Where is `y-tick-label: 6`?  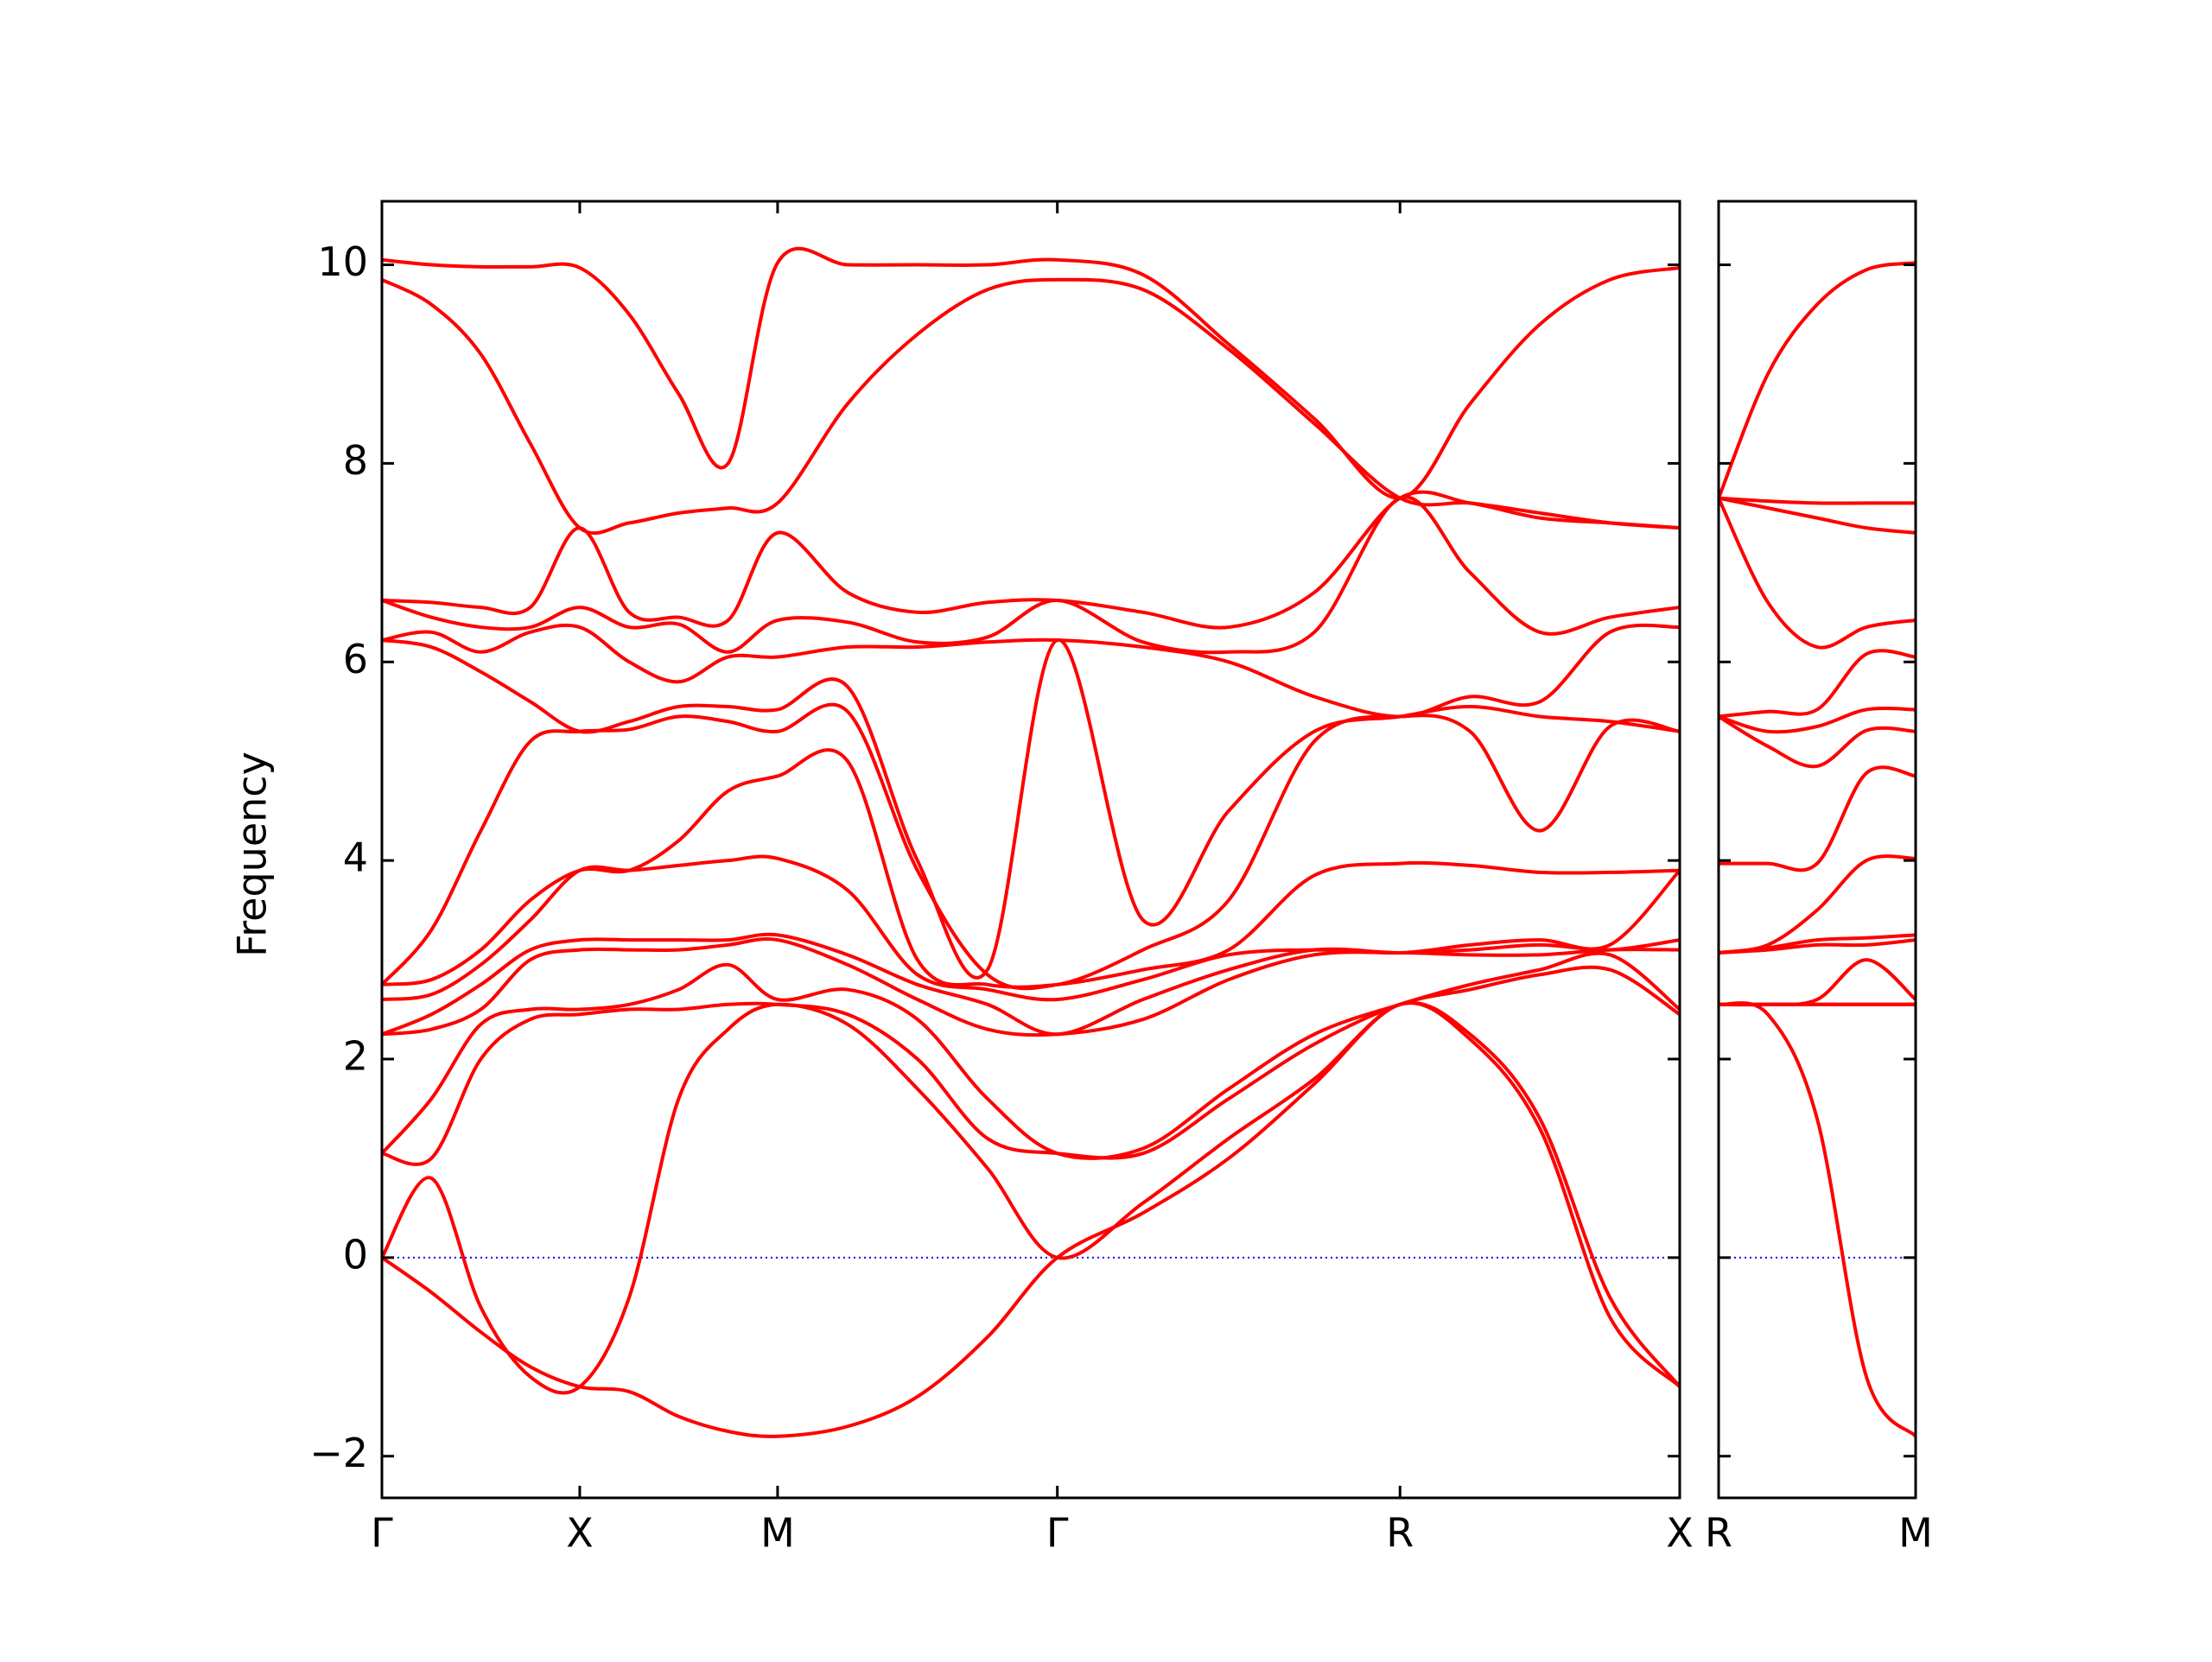 y-tick-label: 6 is located at coordinates (355, 659).